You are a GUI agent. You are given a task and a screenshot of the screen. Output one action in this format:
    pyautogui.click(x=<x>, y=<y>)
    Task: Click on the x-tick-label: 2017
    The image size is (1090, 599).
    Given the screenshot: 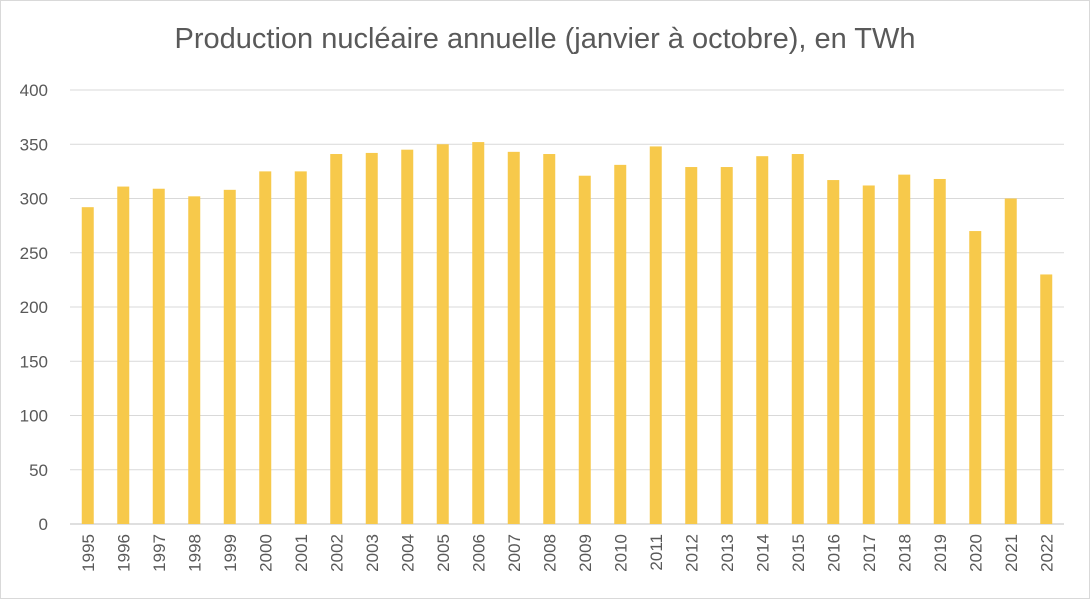 What is the action you would take?
    pyautogui.click(x=869, y=553)
    